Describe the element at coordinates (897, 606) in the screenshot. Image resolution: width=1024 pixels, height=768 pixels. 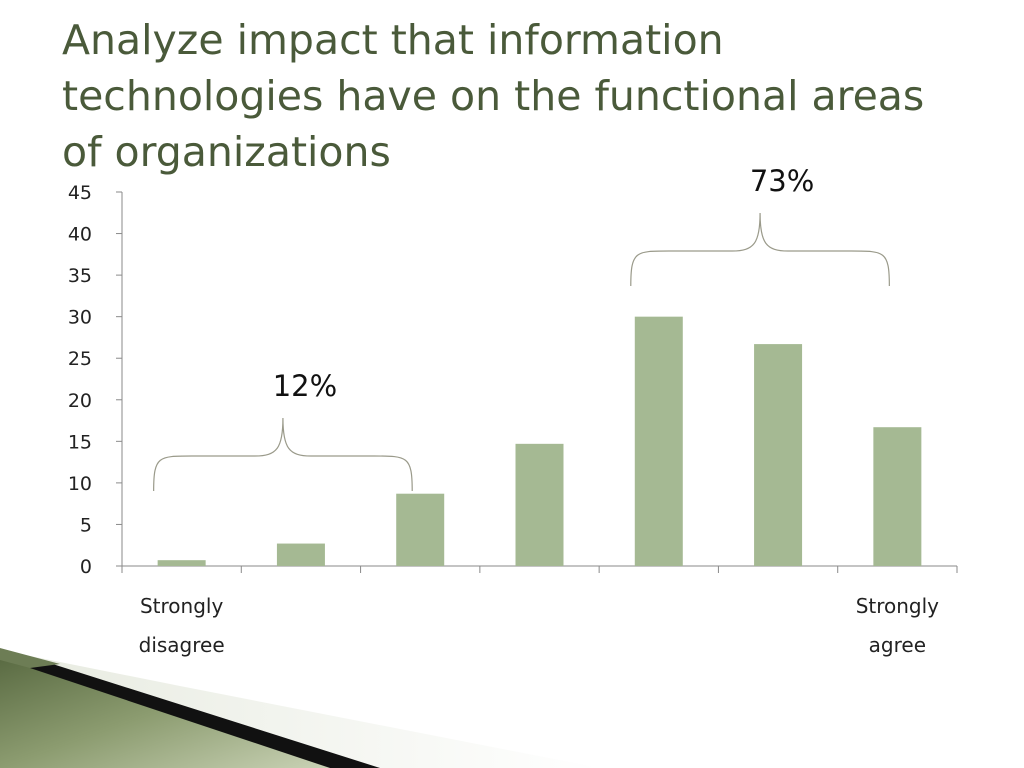
I see `x-end-label-right: Strongly` at that location.